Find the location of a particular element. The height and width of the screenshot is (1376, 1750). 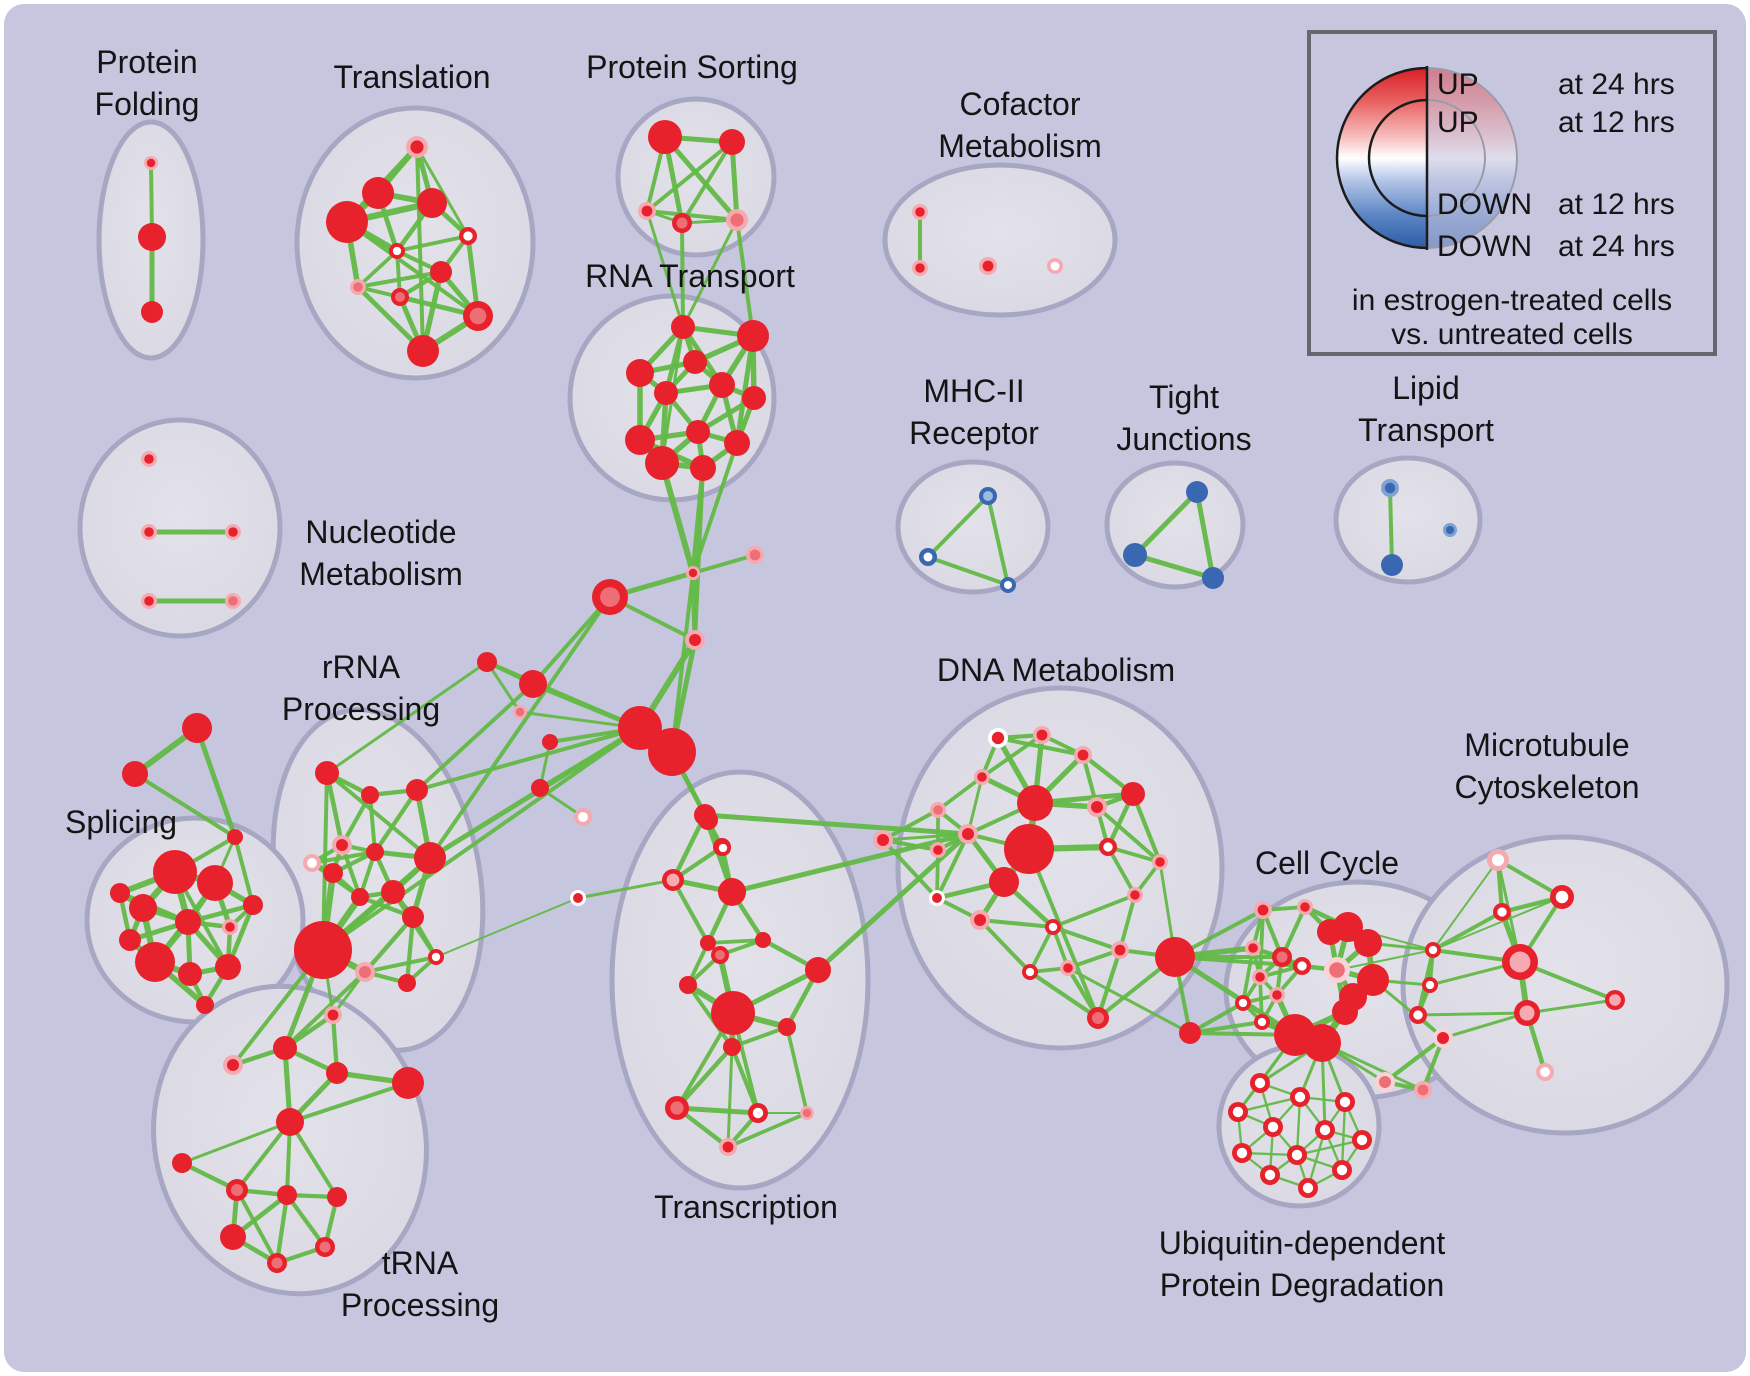

edge-cc22-cc17 is located at coordinates (1226, 1027).